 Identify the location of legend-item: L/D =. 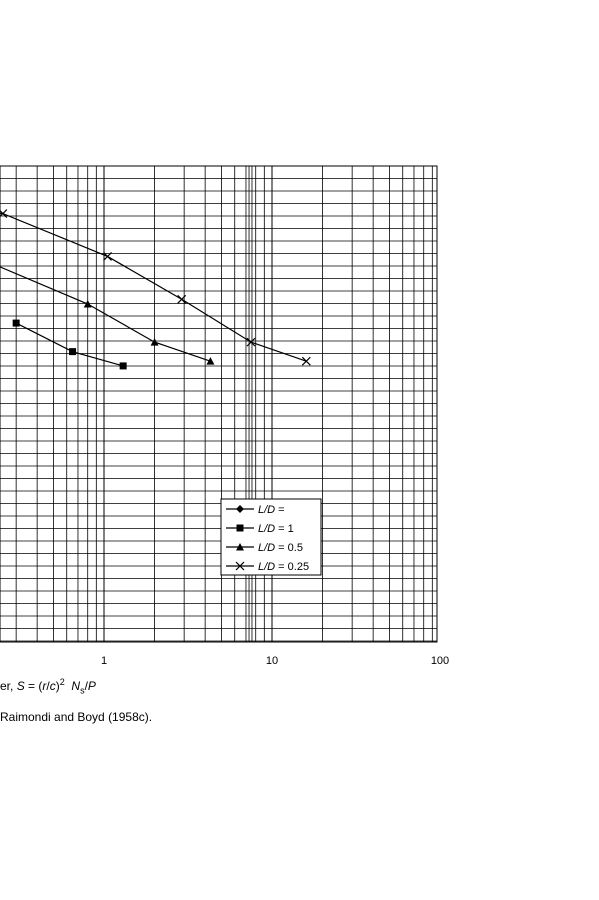
(255, 510).